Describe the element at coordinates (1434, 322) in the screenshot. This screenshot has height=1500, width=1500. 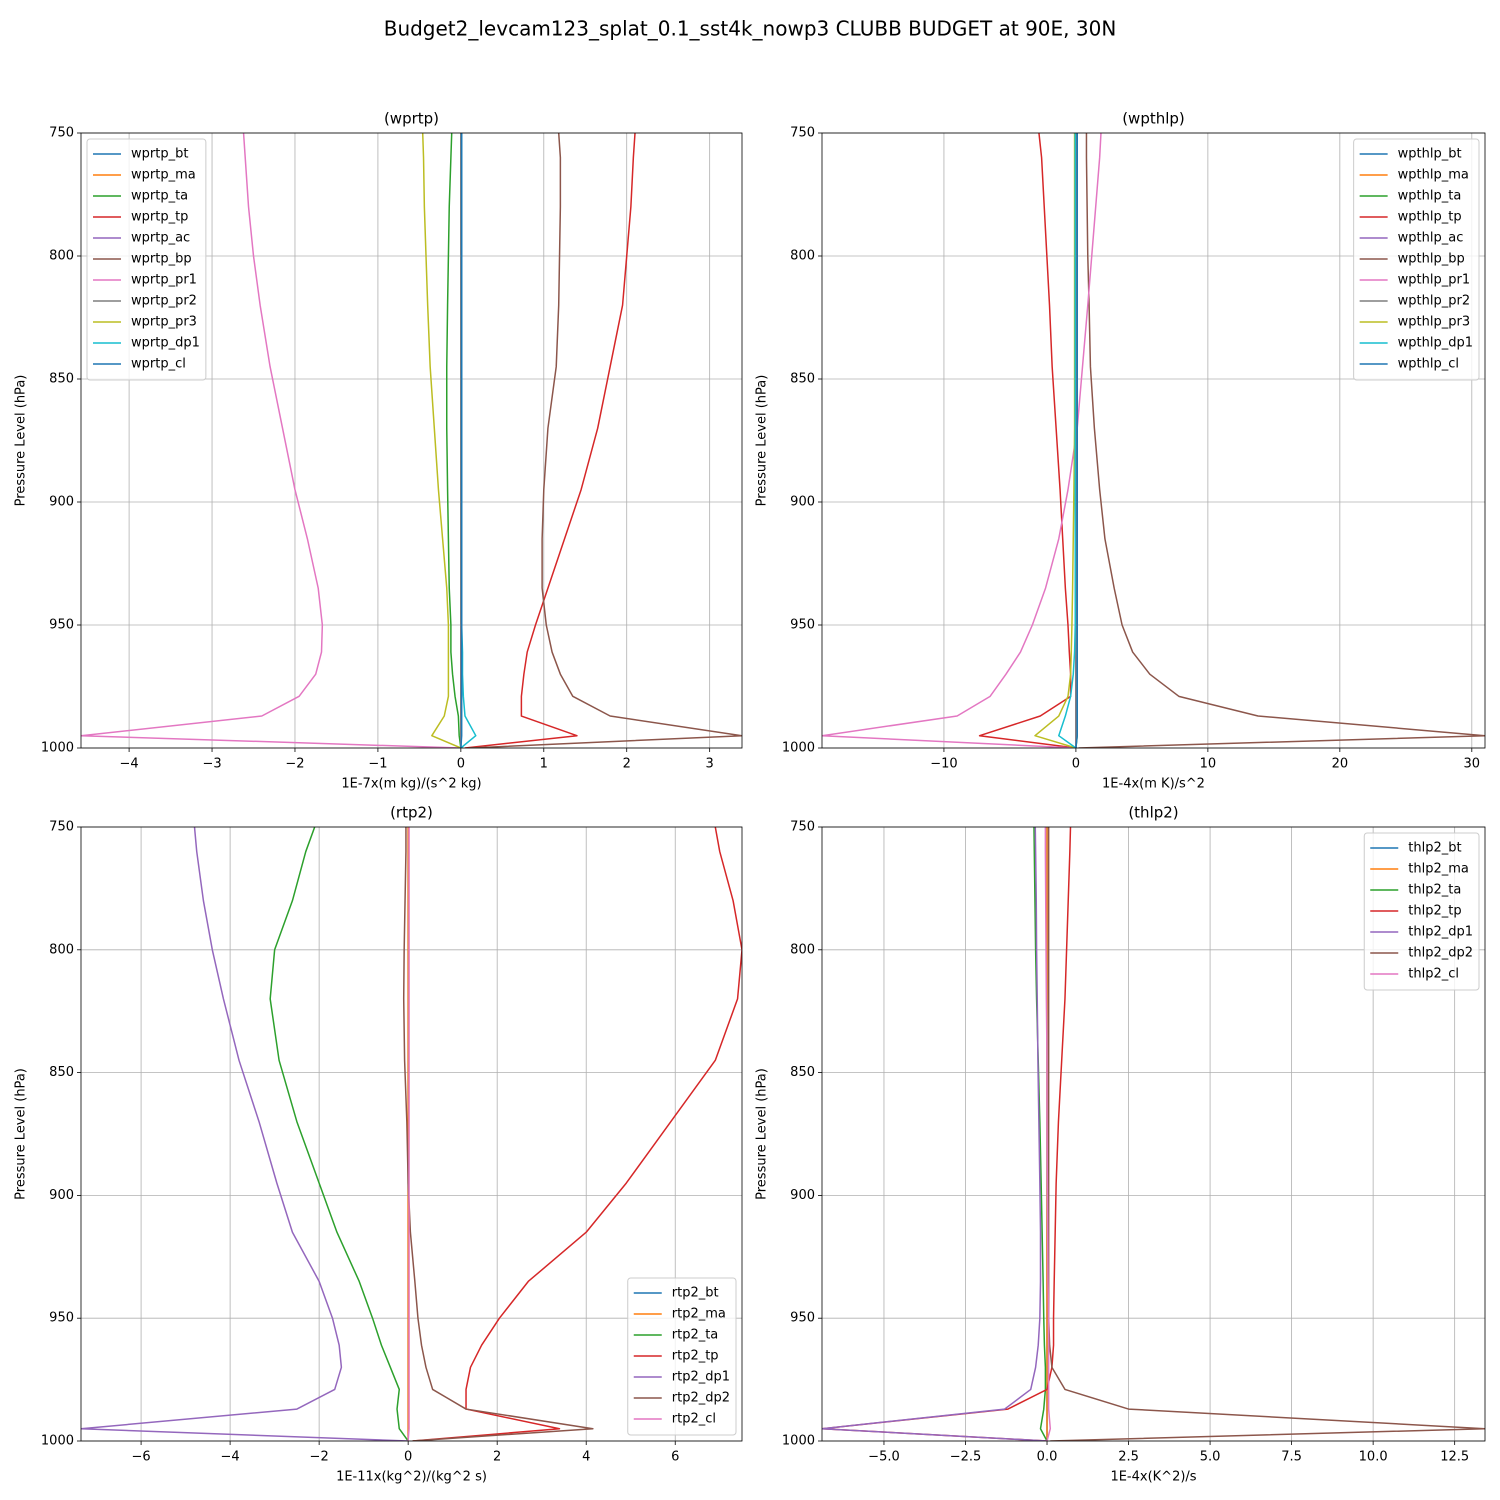
I see `legend-label: wpthlp_pr3` at that location.